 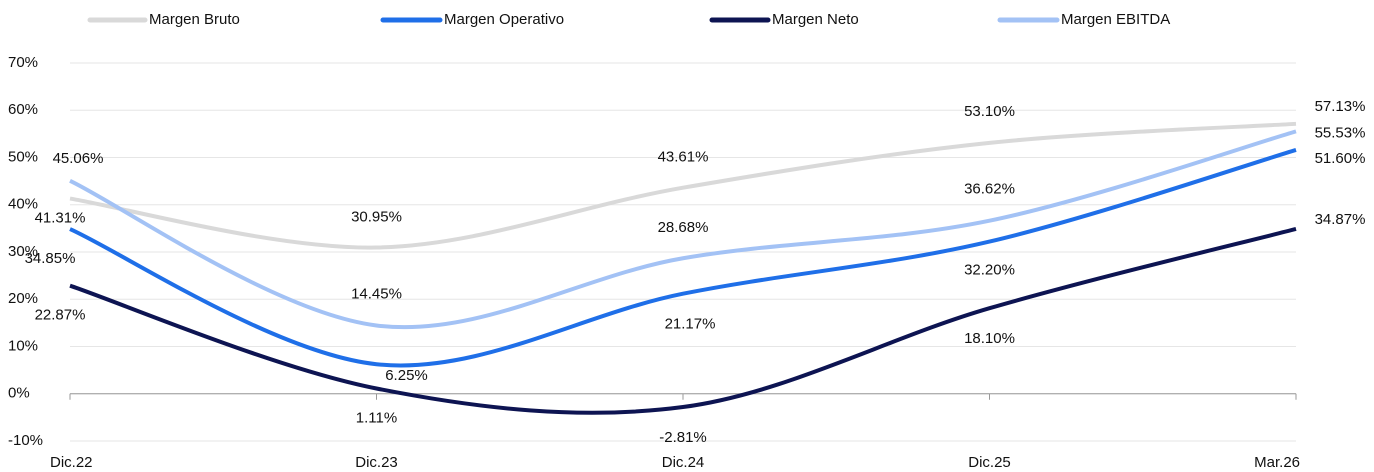 I want to click on data-label: 55.53%, so click(x=1340, y=132).